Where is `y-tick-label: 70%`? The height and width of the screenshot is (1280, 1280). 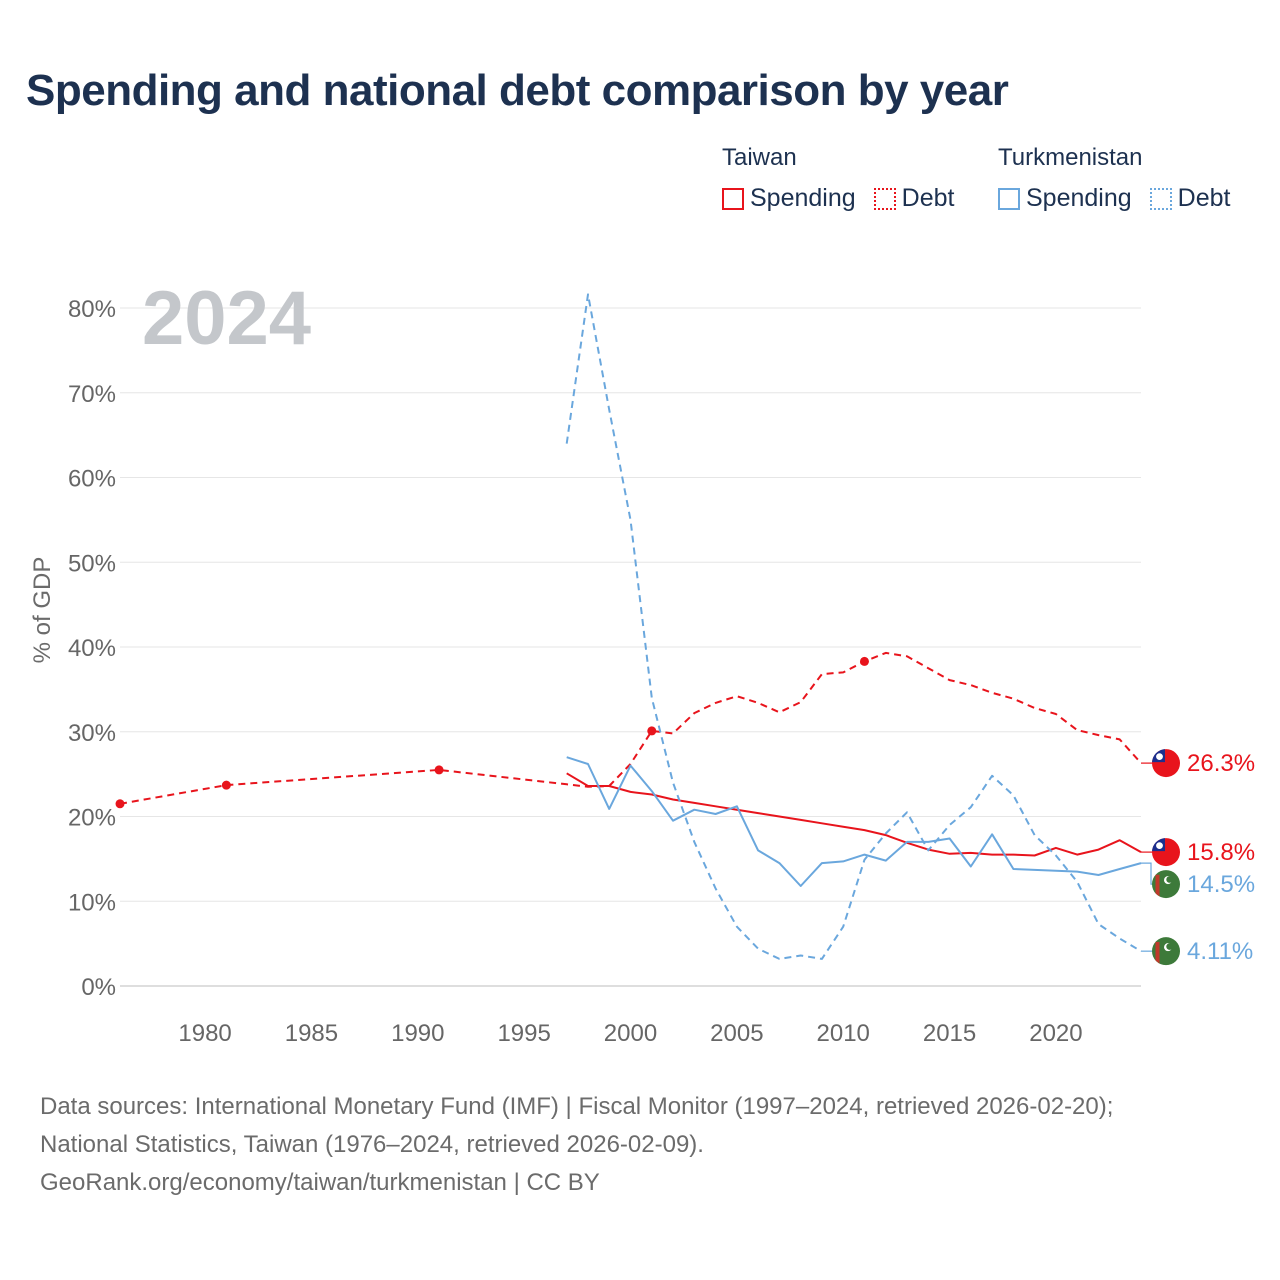 y-tick-label: 70% is located at coordinates (92, 394).